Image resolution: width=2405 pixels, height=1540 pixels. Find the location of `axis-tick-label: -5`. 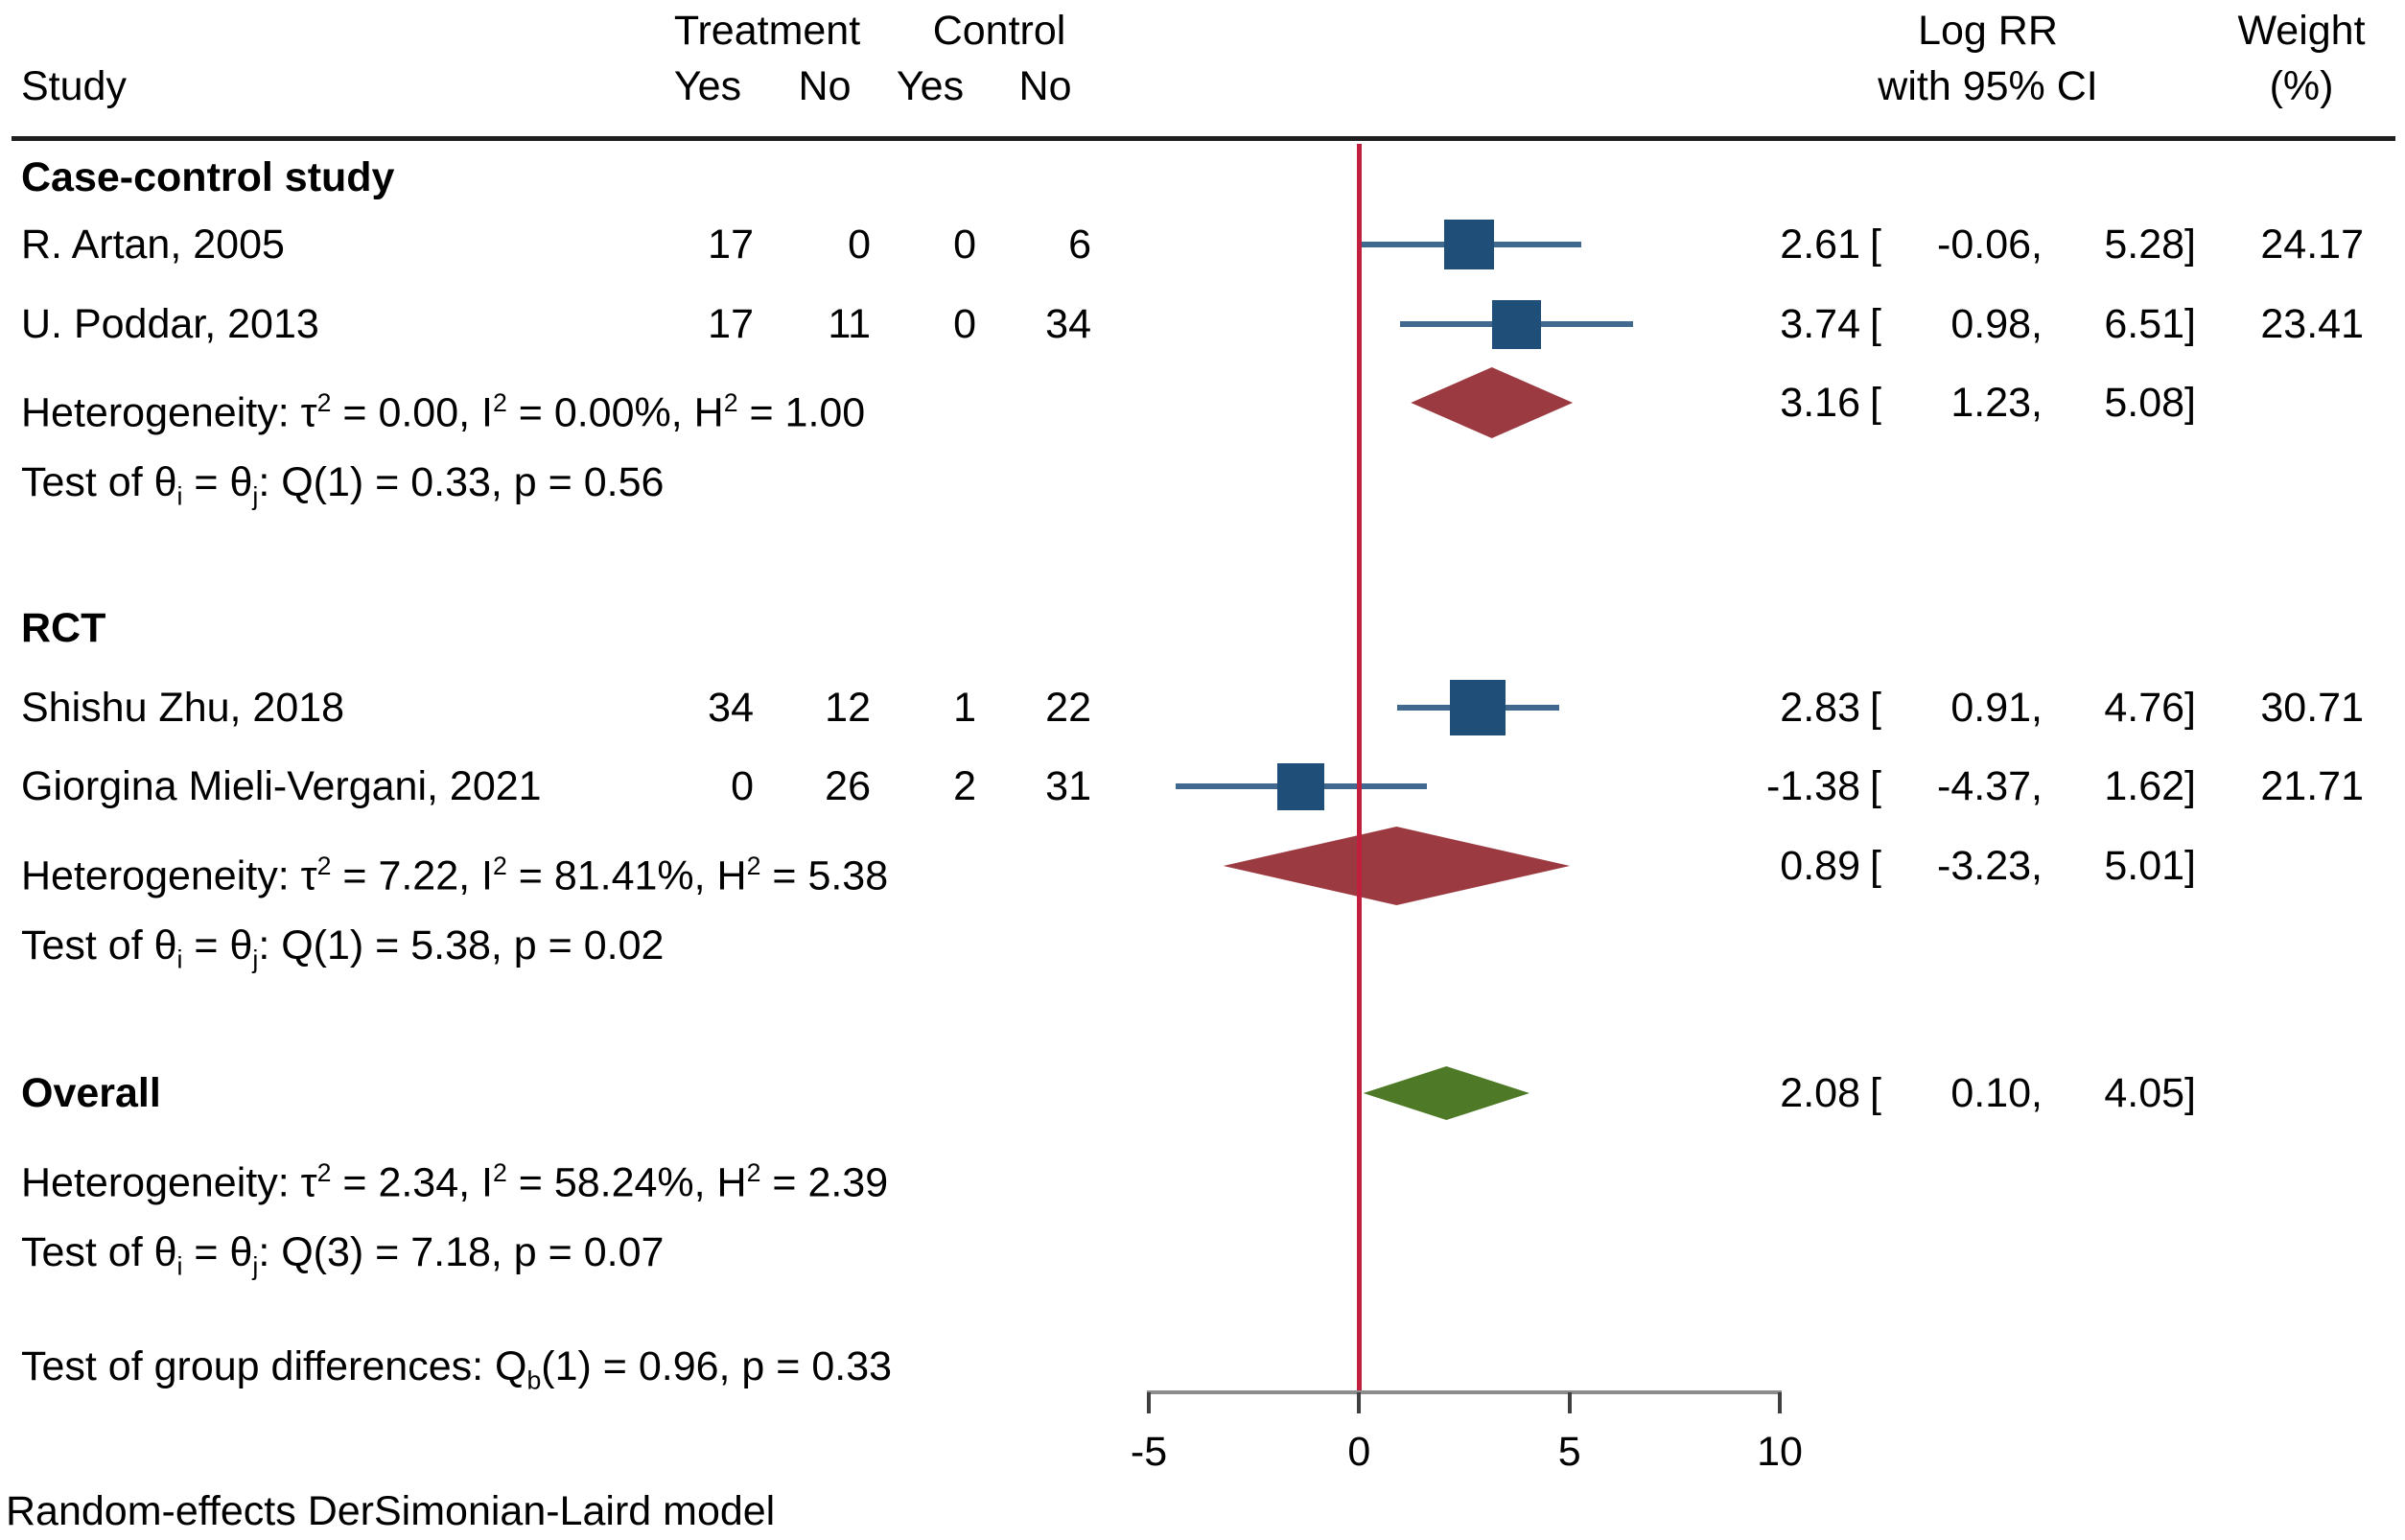

axis-tick-label: -5 is located at coordinates (1149, 1452).